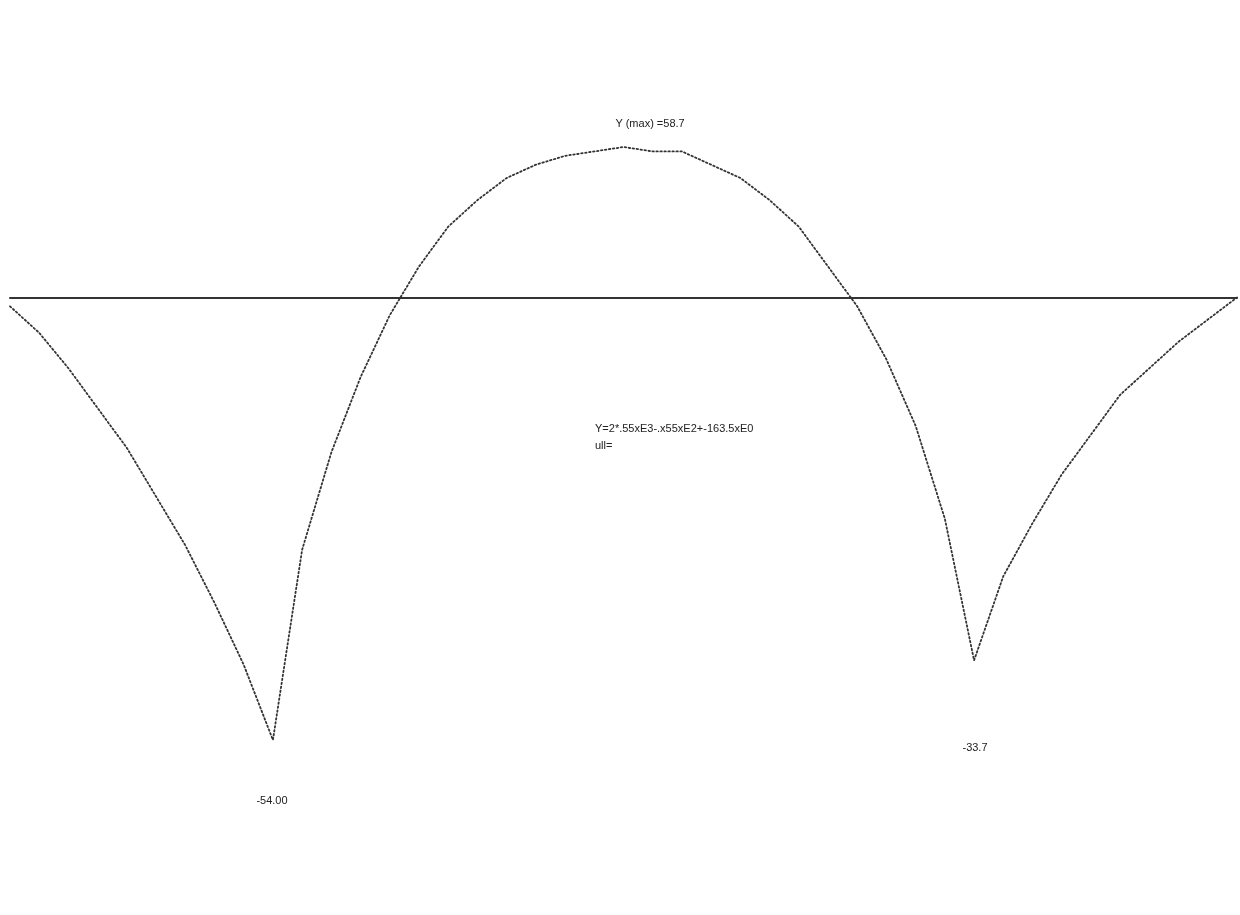 This screenshot has width=1240, height=915. What do you see at coordinates (604, 445) in the screenshot?
I see `annotation: ull=` at bounding box center [604, 445].